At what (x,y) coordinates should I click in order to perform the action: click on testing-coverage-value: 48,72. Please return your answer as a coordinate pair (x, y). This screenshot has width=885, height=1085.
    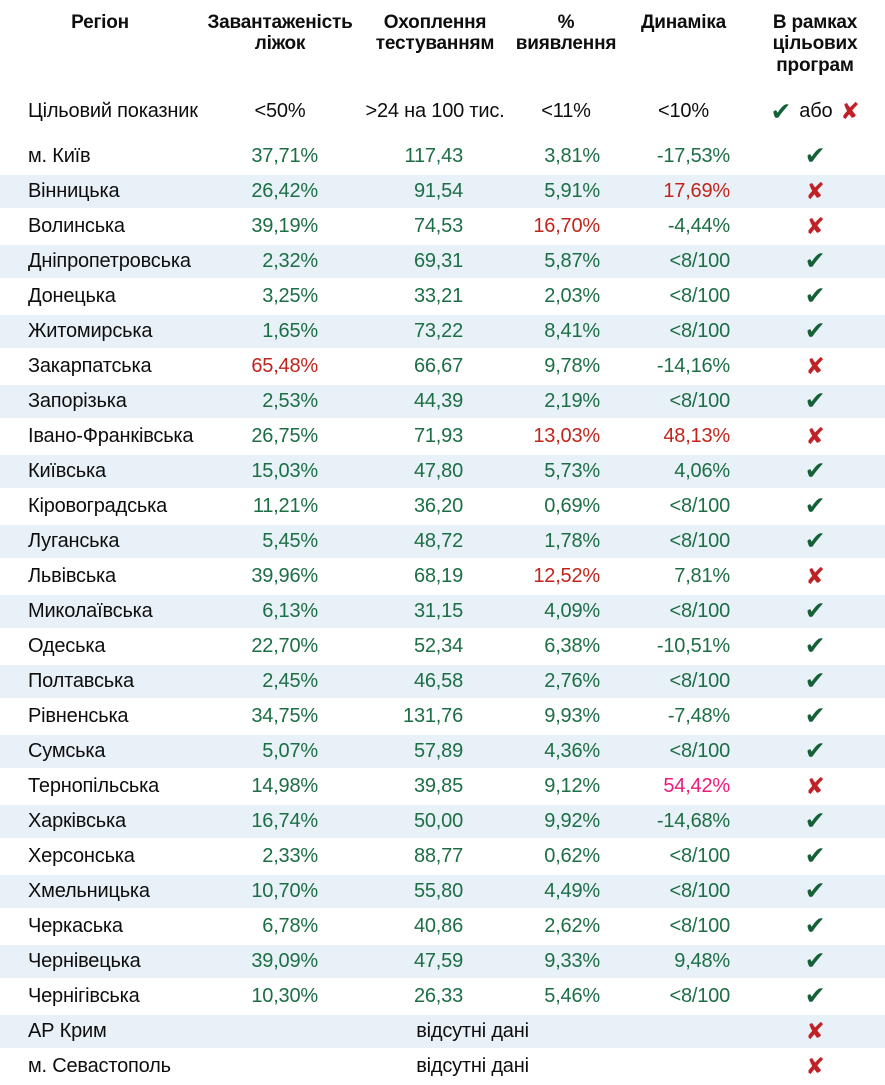
    Looking at the image, I should click on (438, 540).